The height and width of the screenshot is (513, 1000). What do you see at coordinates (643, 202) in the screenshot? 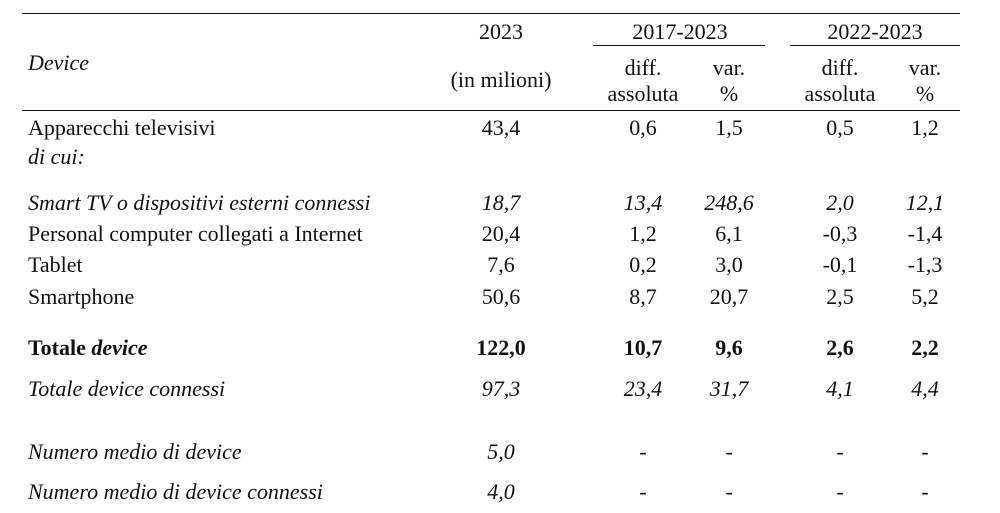
I see `cell-value: 13,4` at bounding box center [643, 202].